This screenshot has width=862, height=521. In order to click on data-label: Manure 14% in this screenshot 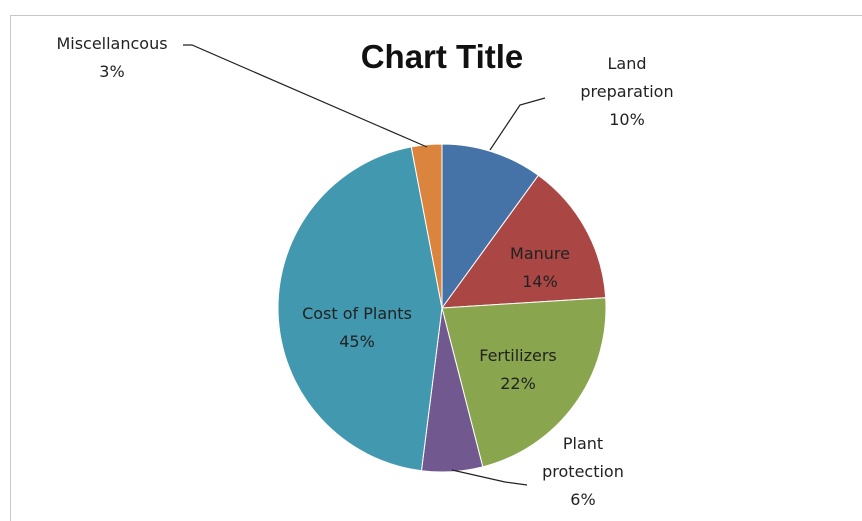, I will do `click(540, 268)`.